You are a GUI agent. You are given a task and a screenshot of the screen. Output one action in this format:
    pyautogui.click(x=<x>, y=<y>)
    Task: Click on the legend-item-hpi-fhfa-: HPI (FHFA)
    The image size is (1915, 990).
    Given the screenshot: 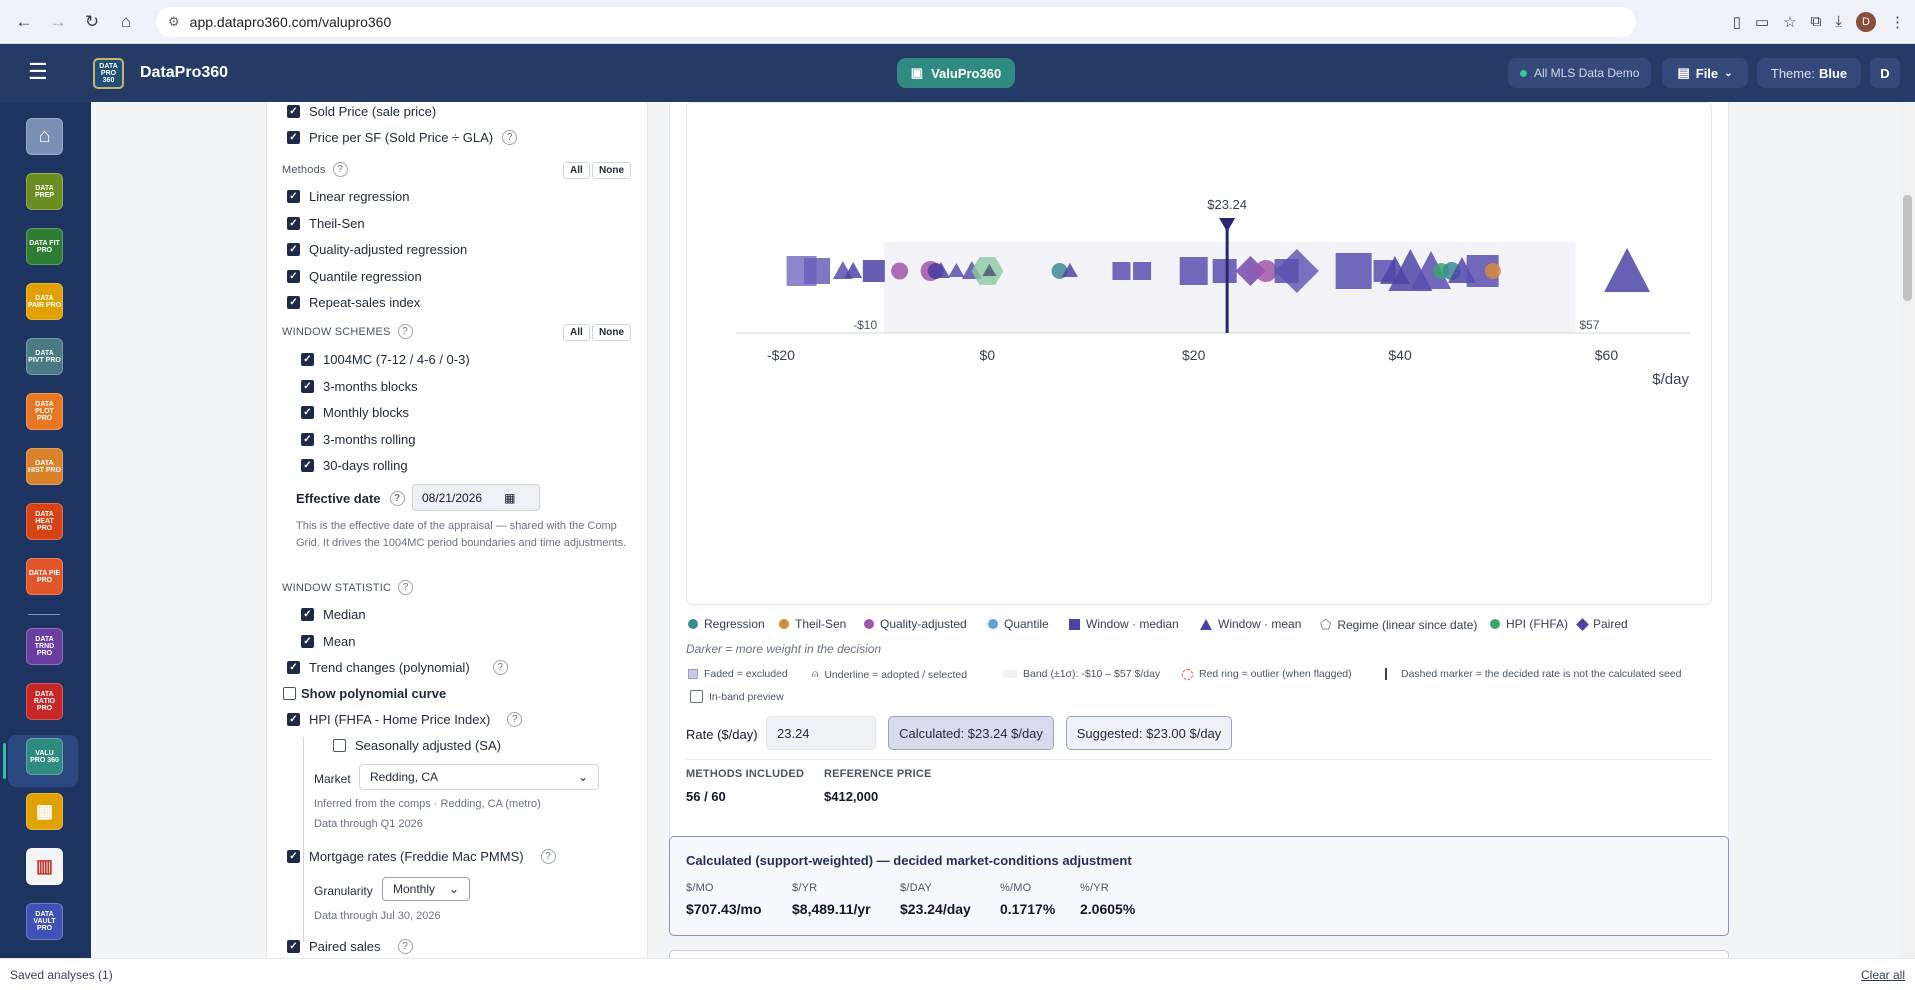 What is the action you would take?
    pyautogui.click(x=1529, y=624)
    